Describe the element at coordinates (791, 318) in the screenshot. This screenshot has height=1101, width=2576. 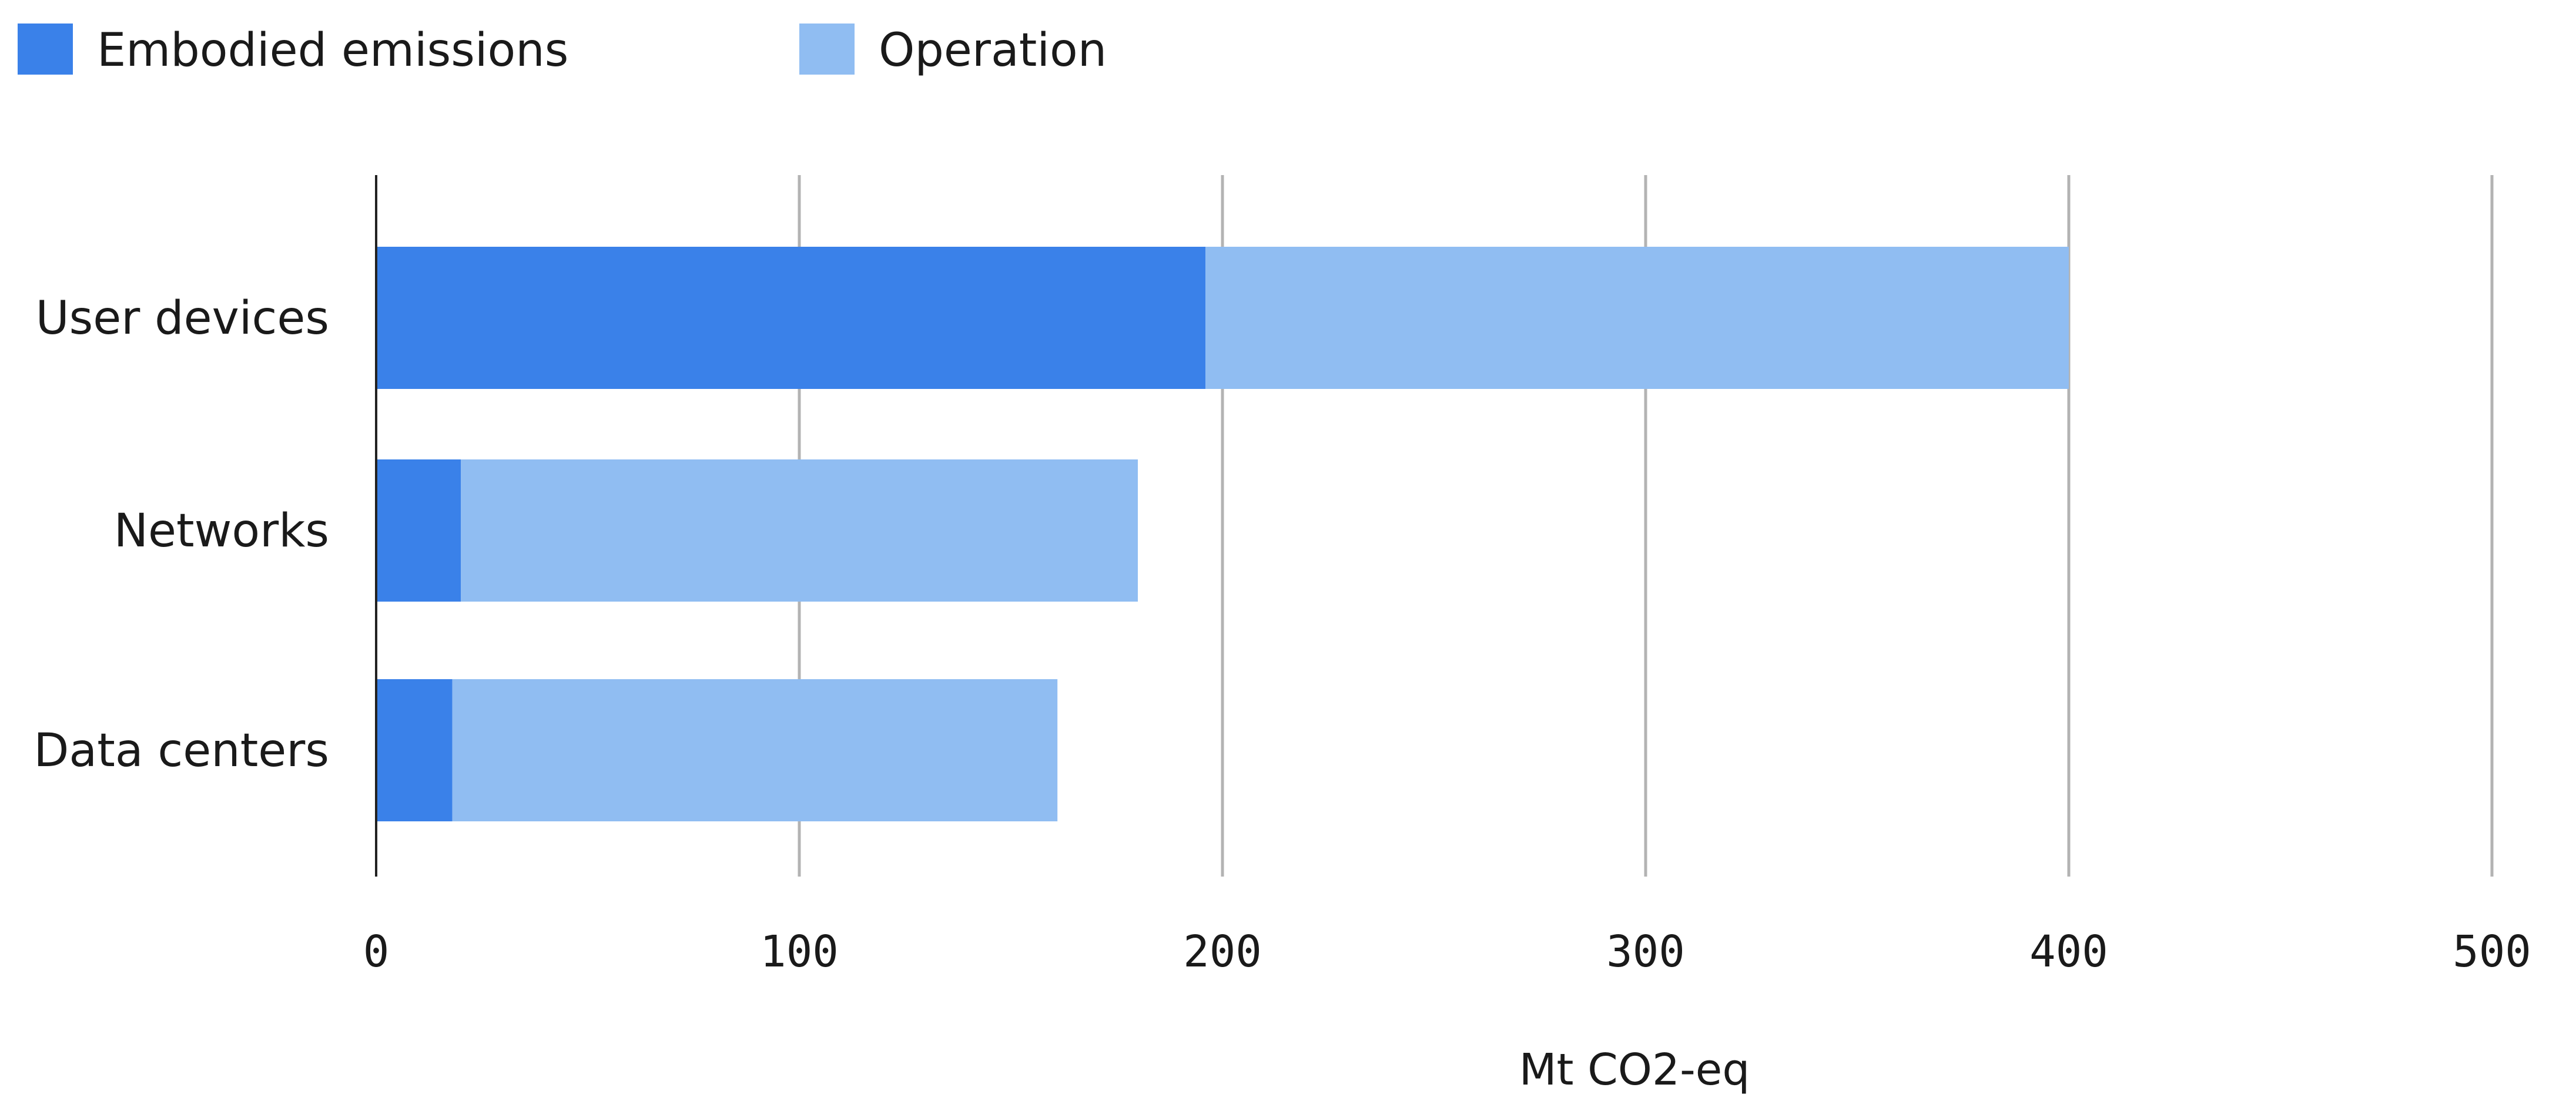
I see `bar-user-devices-embodied-emissions` at that location.